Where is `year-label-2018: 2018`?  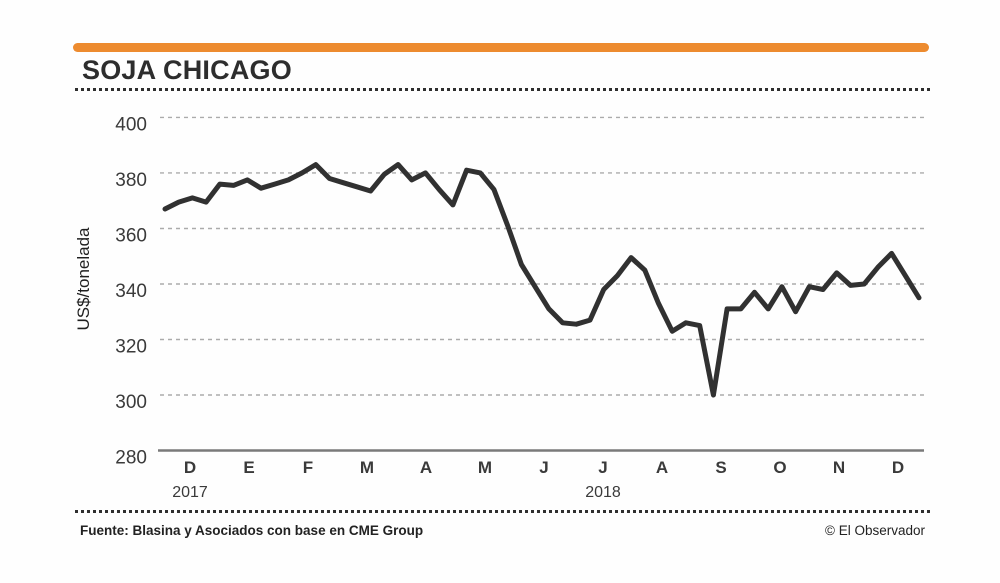 year-label-2018: 2018 is located at coordinates (603, 492).